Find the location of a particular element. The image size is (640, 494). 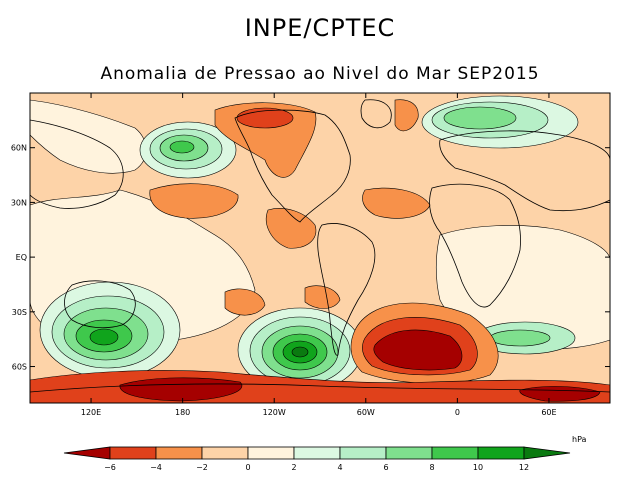

lat-label: 30N is located at coordinates (19, 202).